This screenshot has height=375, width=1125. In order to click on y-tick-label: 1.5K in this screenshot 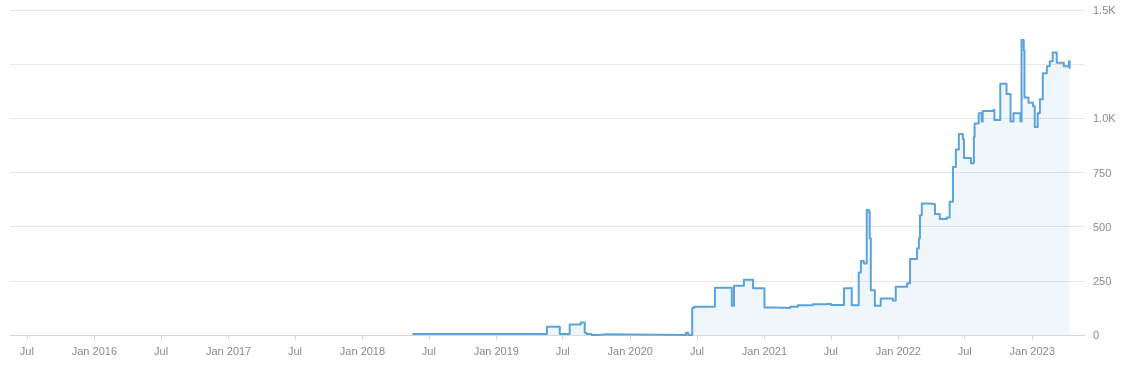, I will do `click(1105, 10)`.